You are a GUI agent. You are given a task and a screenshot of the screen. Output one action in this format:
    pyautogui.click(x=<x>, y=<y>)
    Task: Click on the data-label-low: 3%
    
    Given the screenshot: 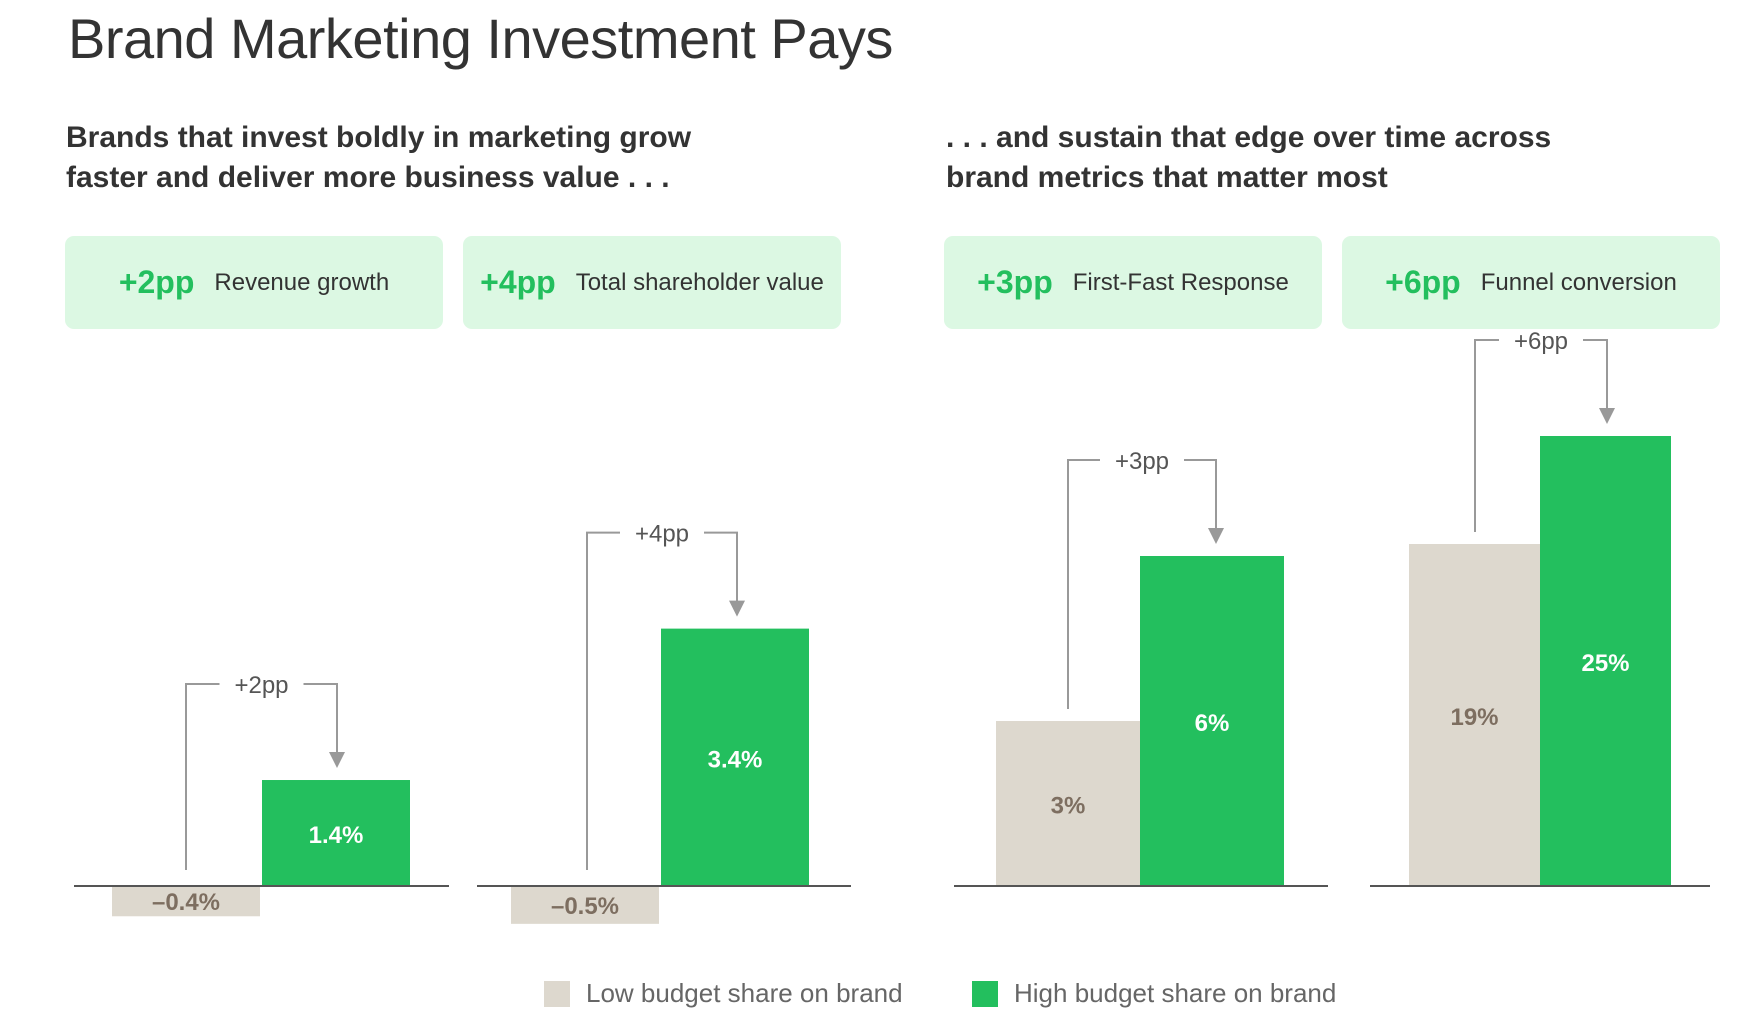 What is the action you would take?
    pyautogui.click(x=1068, y=806)
    